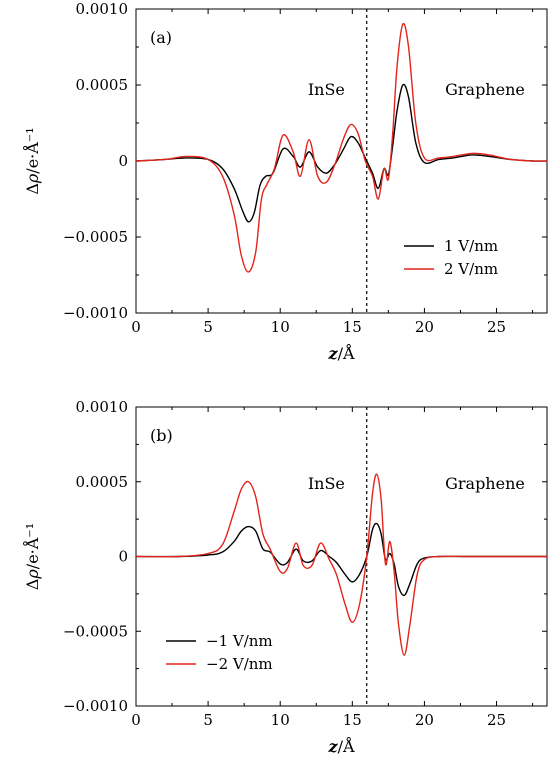  Describe the element at coordinates (161, 37) in the screenshot. I see `panel-label: (a)` at that location.